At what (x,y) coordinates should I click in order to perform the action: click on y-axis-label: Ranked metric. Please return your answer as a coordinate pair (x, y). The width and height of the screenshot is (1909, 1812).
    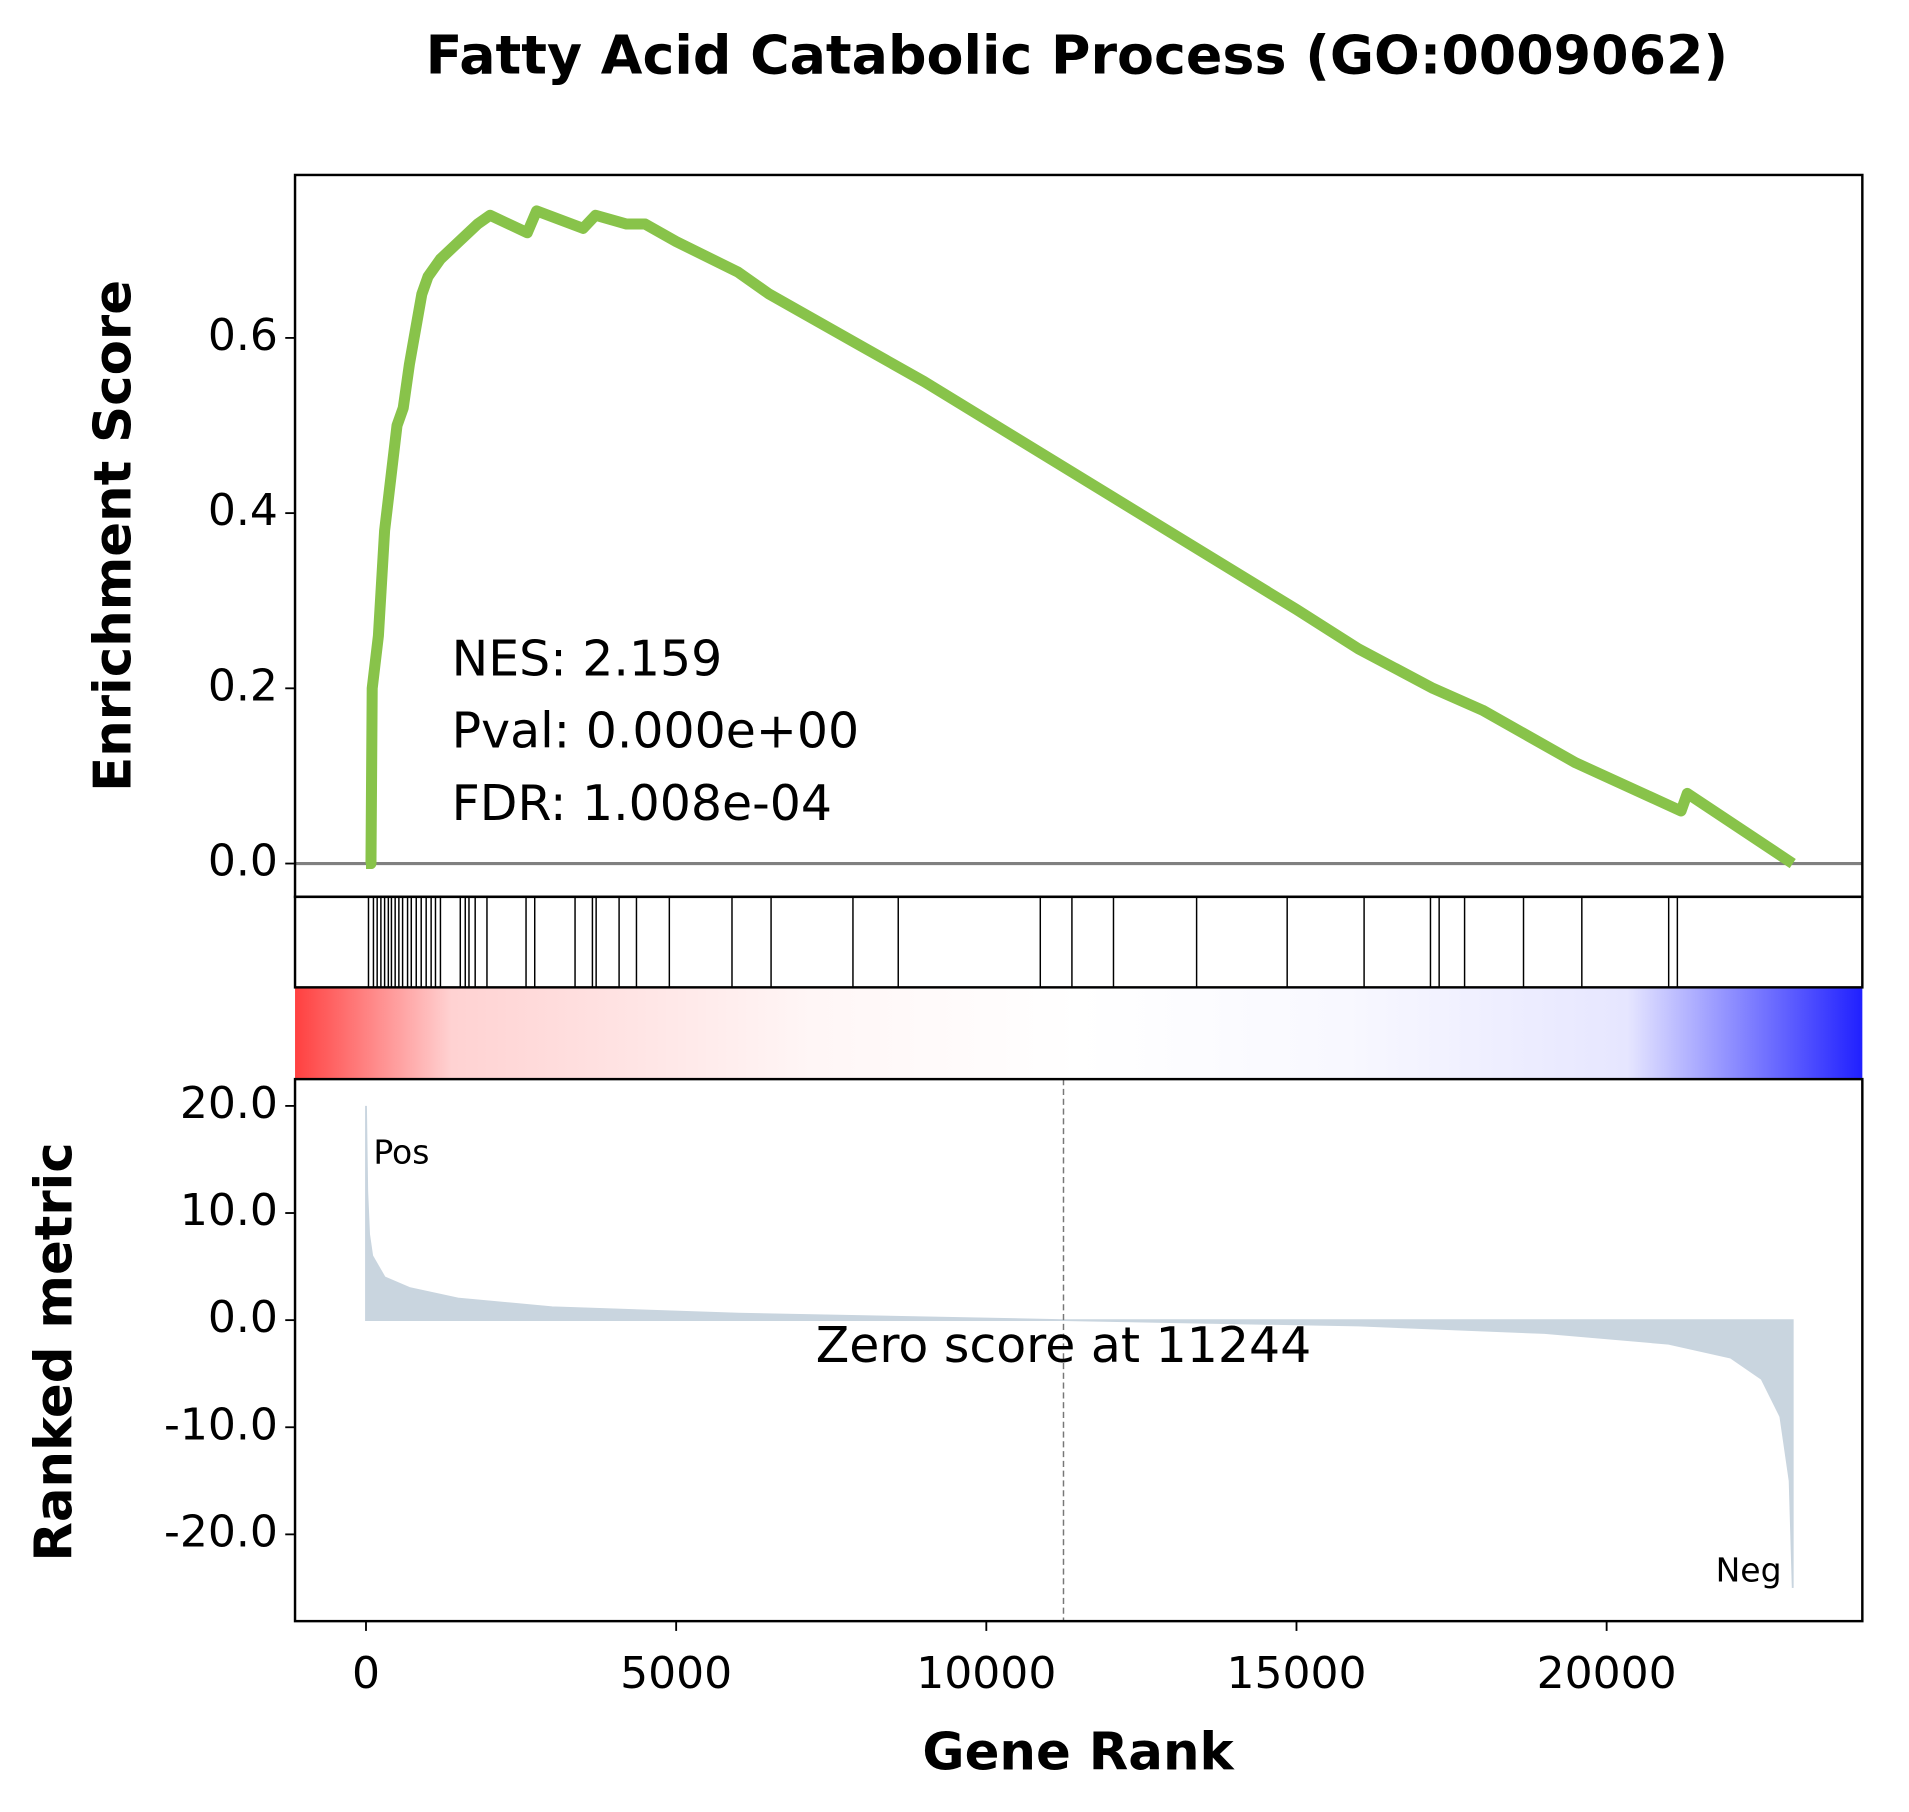
    Looking at the image, I should click on (55, 1351).